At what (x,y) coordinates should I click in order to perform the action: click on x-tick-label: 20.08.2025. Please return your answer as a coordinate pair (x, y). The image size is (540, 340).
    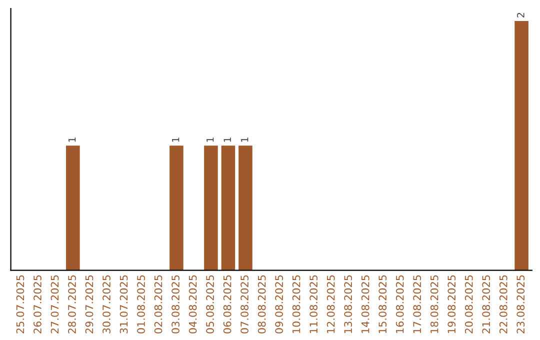
    Looking at the image, I should click on (468, 304).